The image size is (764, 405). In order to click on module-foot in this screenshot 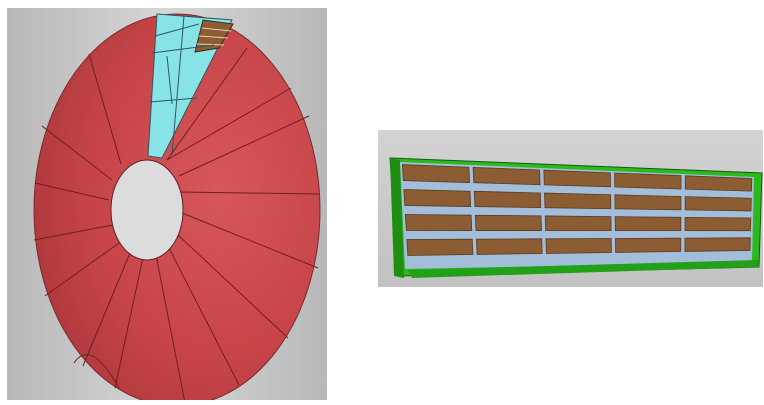, I will do `click(583, 269)`.